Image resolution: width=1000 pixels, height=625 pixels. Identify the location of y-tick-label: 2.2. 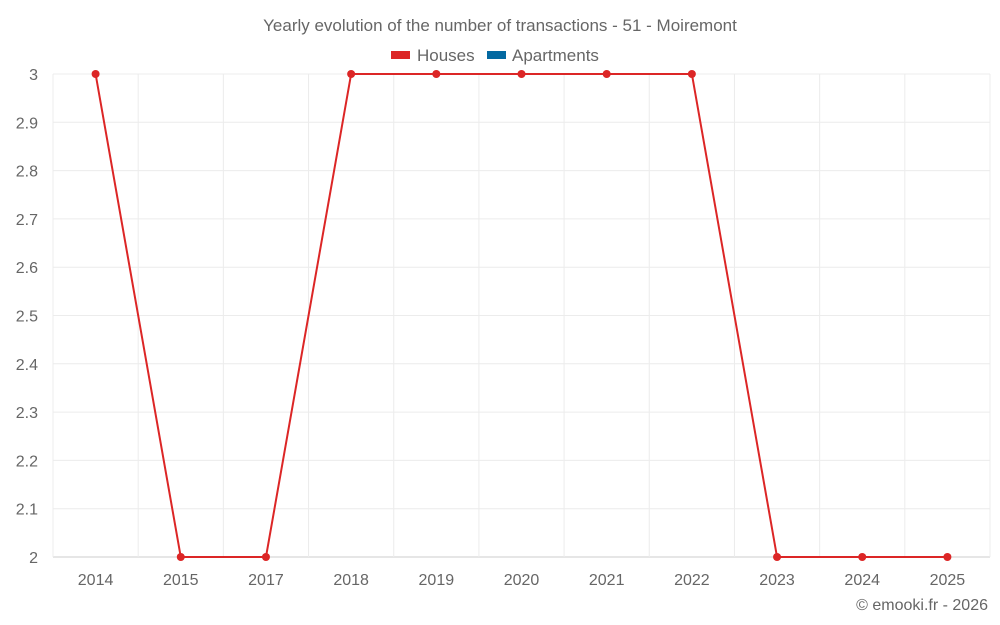
(27, 461).